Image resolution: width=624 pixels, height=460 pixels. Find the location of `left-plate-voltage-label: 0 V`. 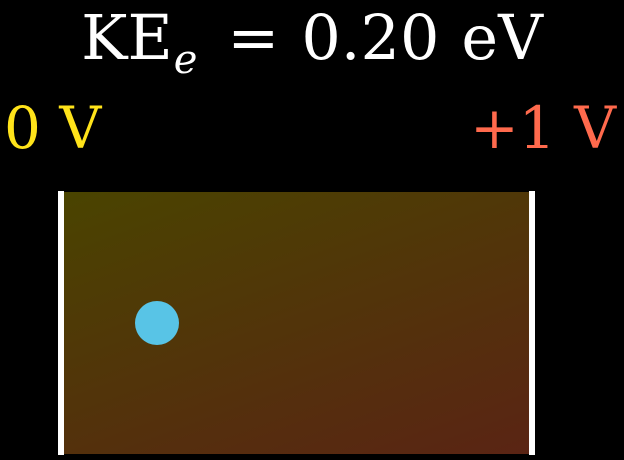

left-plate-voltage-label: 0 V is located at coordinates (53, 128).